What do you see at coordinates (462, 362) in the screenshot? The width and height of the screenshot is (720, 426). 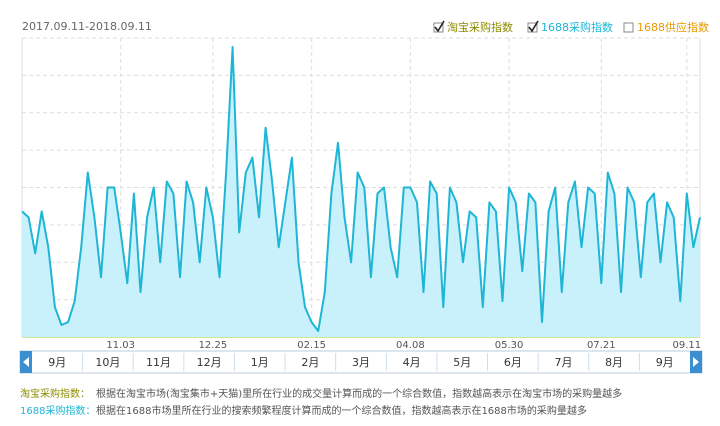 I see `month-button: 5月` at bounding box center [462, 362].